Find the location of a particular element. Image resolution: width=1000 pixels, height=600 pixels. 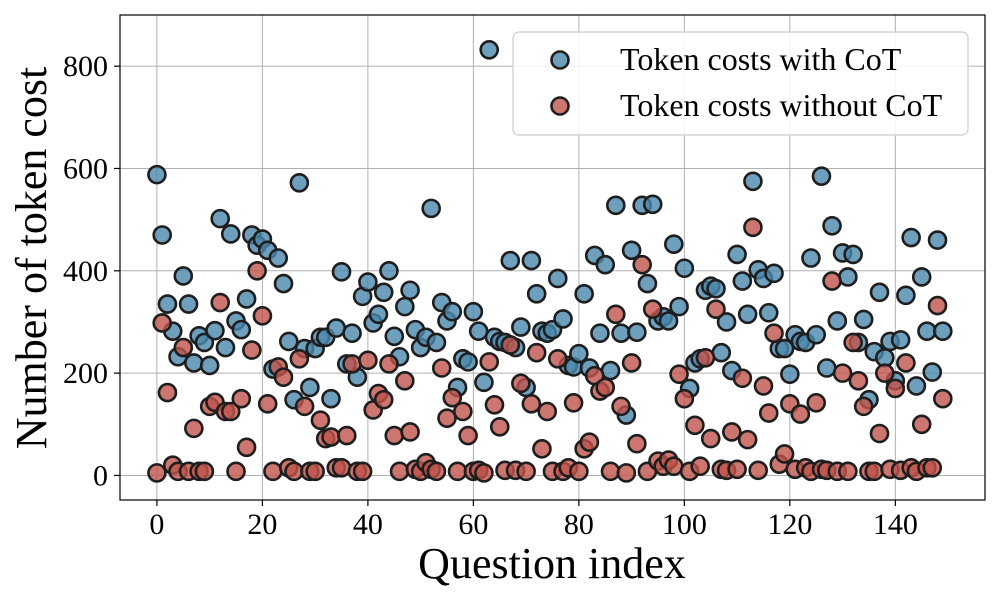

x-tick-label: 20 is located at coordinates (262, 524).